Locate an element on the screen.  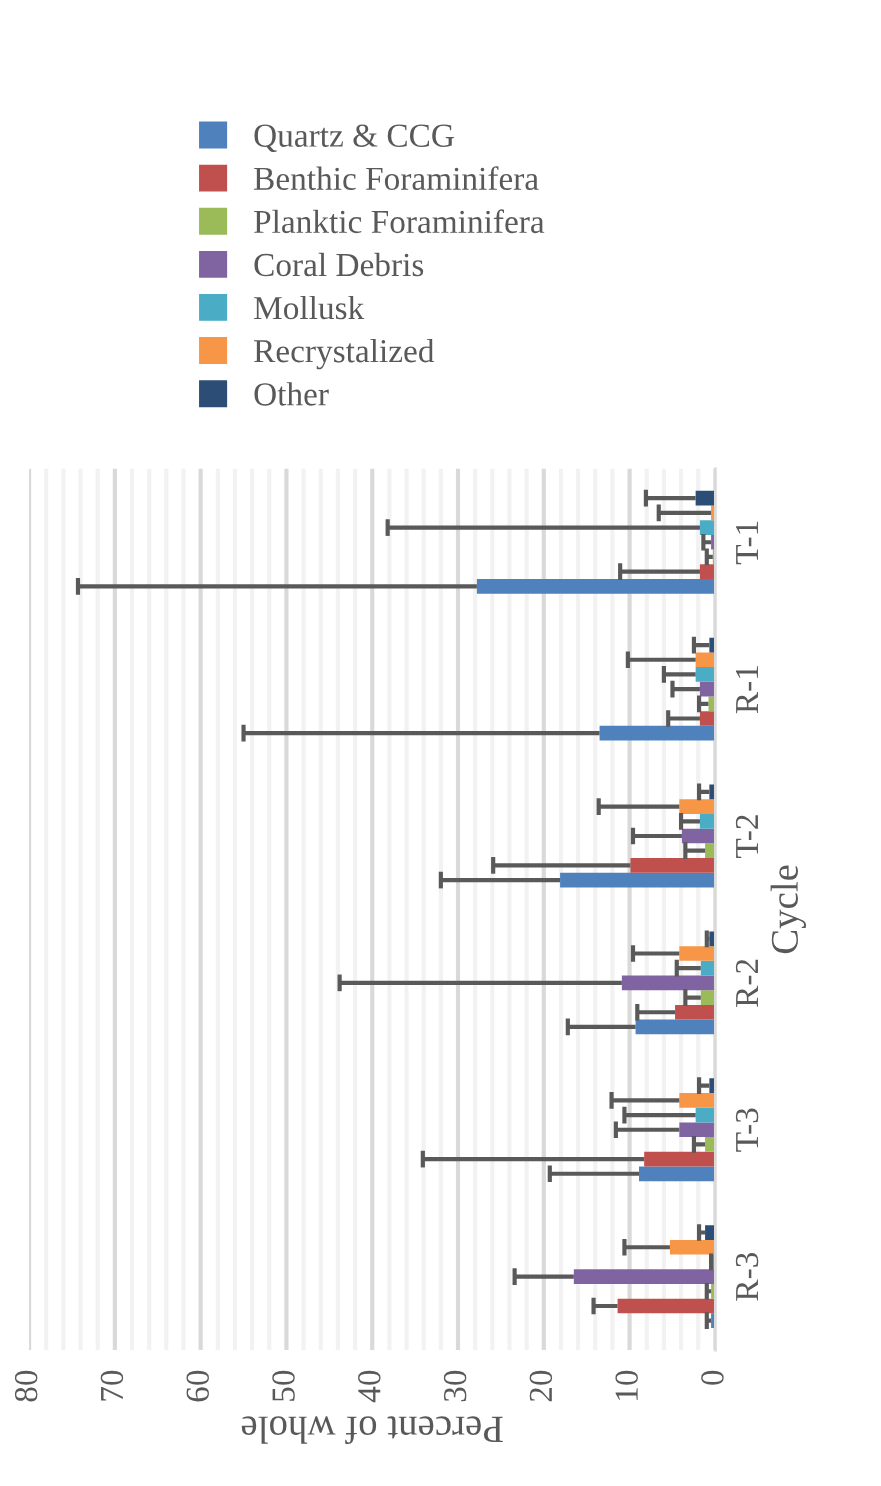
legend-label: Other is located at coordinates (291, 394).